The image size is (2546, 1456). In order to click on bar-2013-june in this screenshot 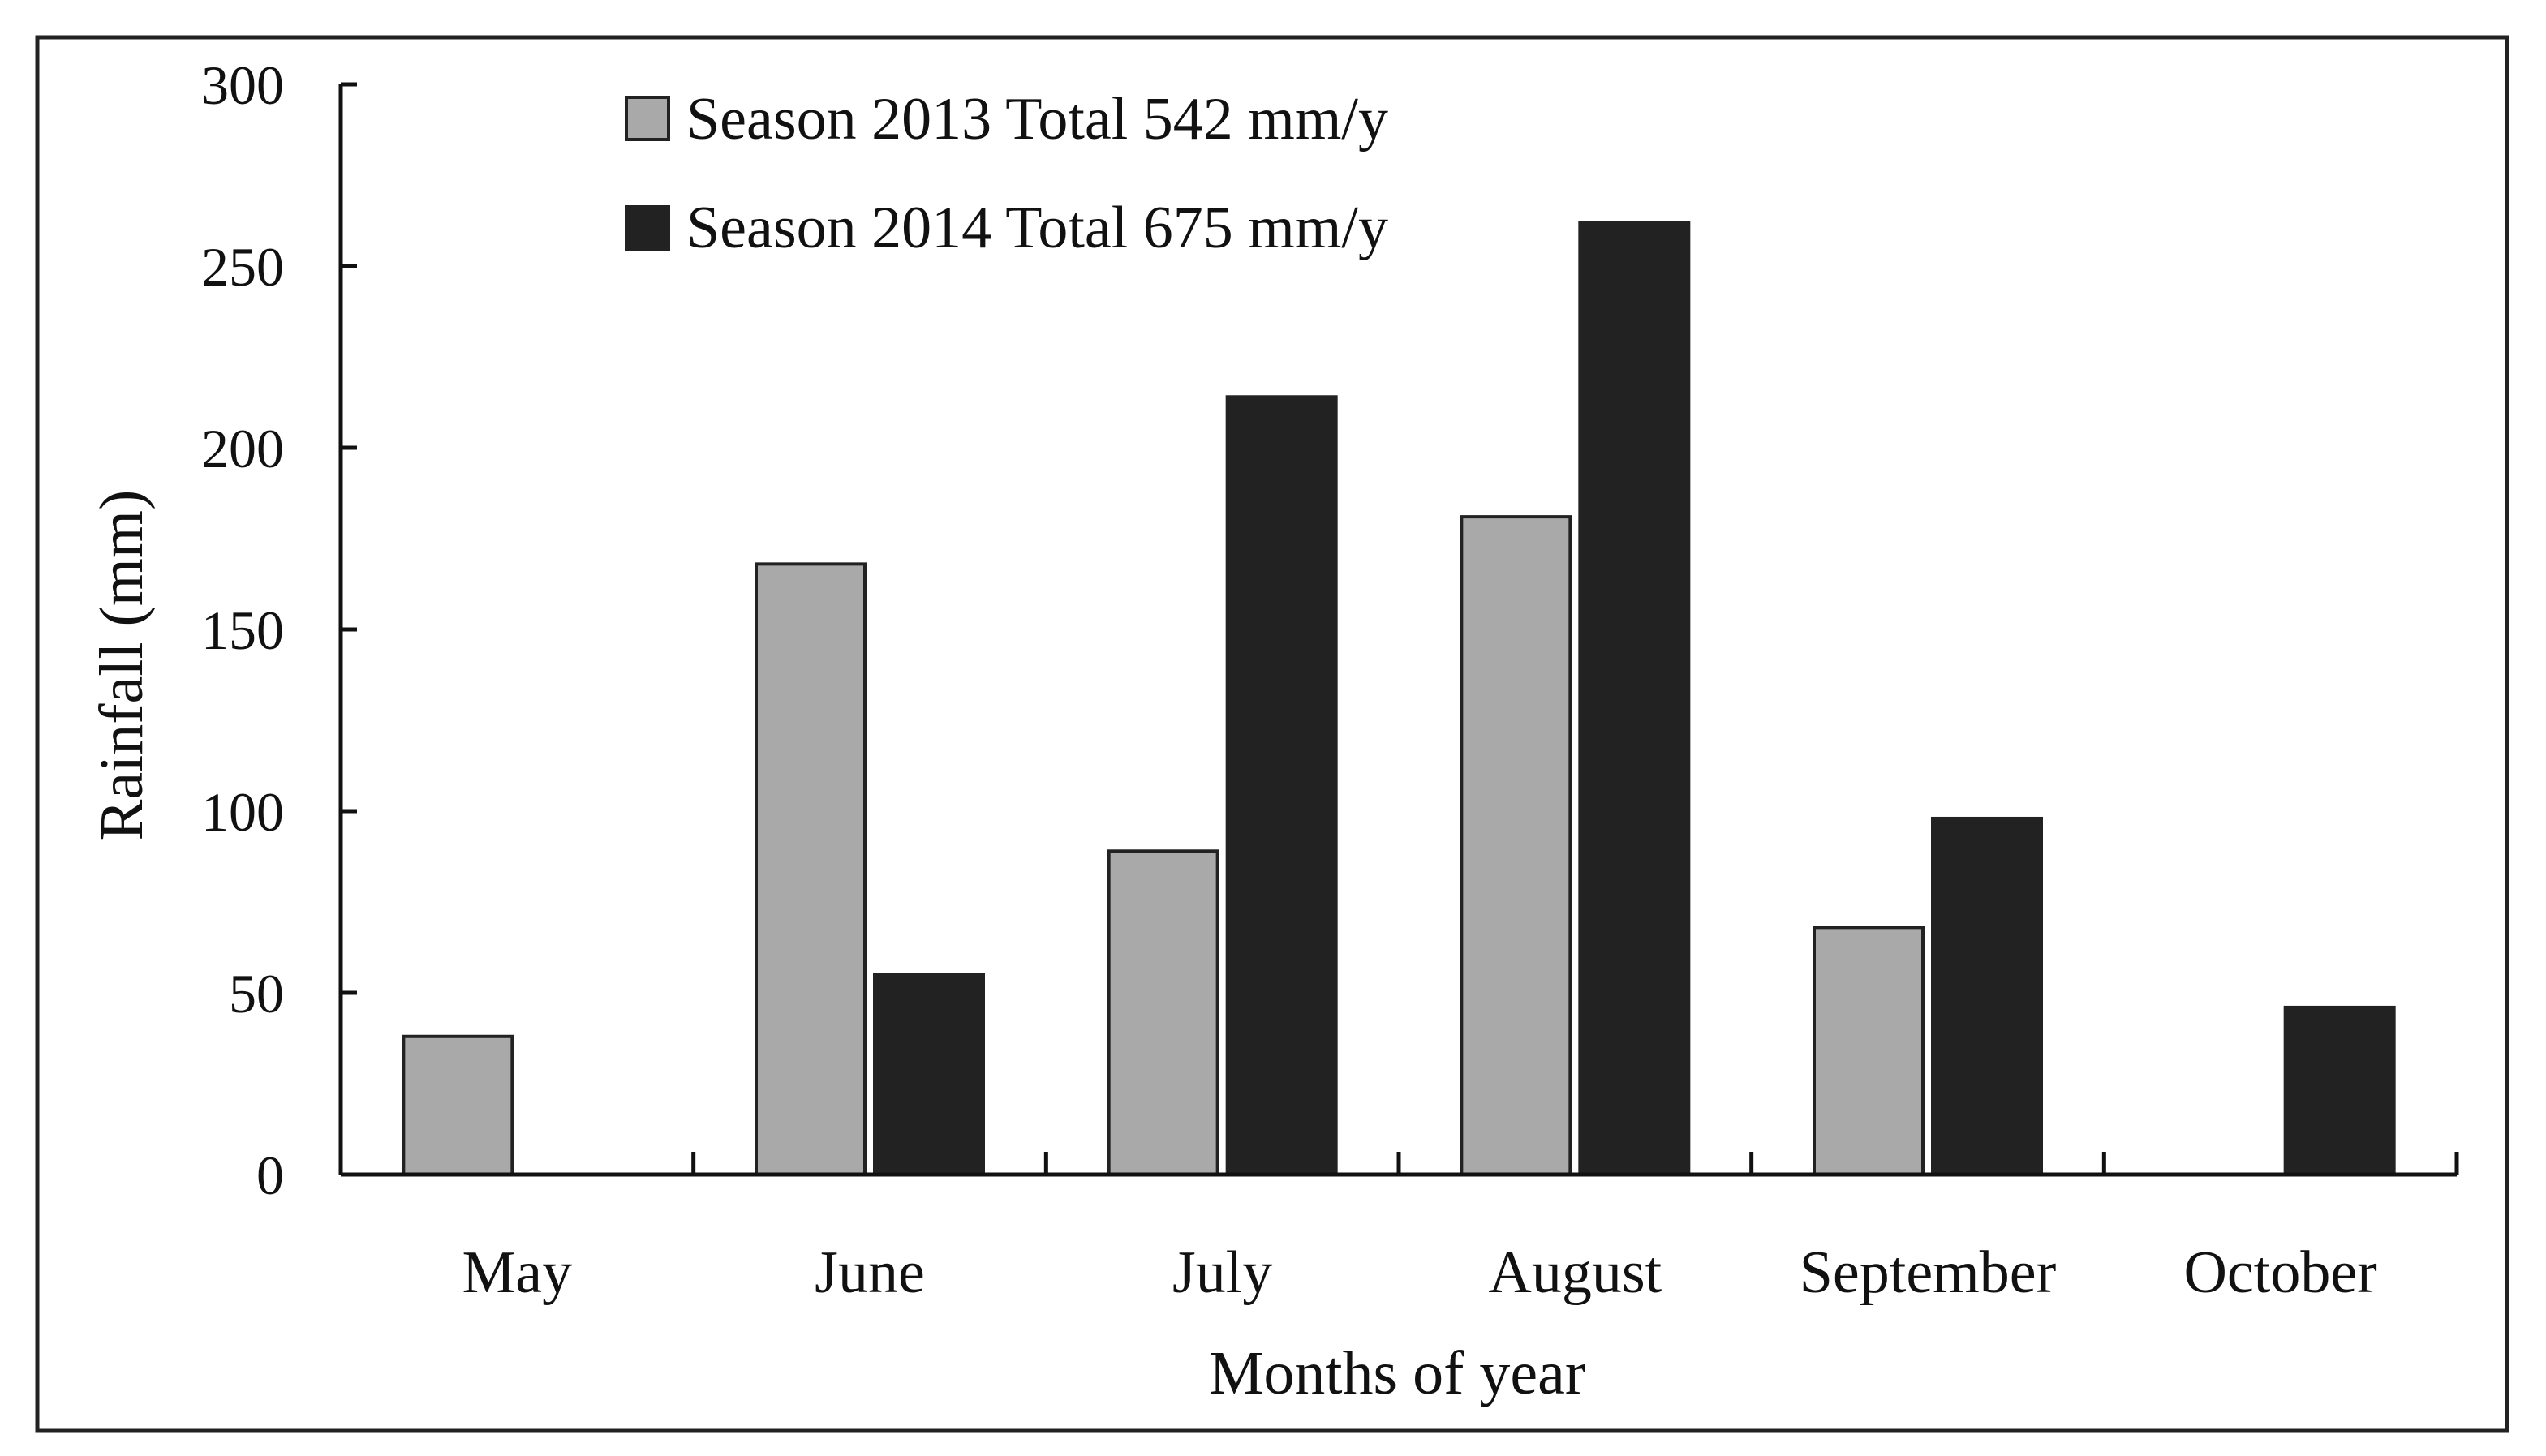, I will do `click(811, 869)`.